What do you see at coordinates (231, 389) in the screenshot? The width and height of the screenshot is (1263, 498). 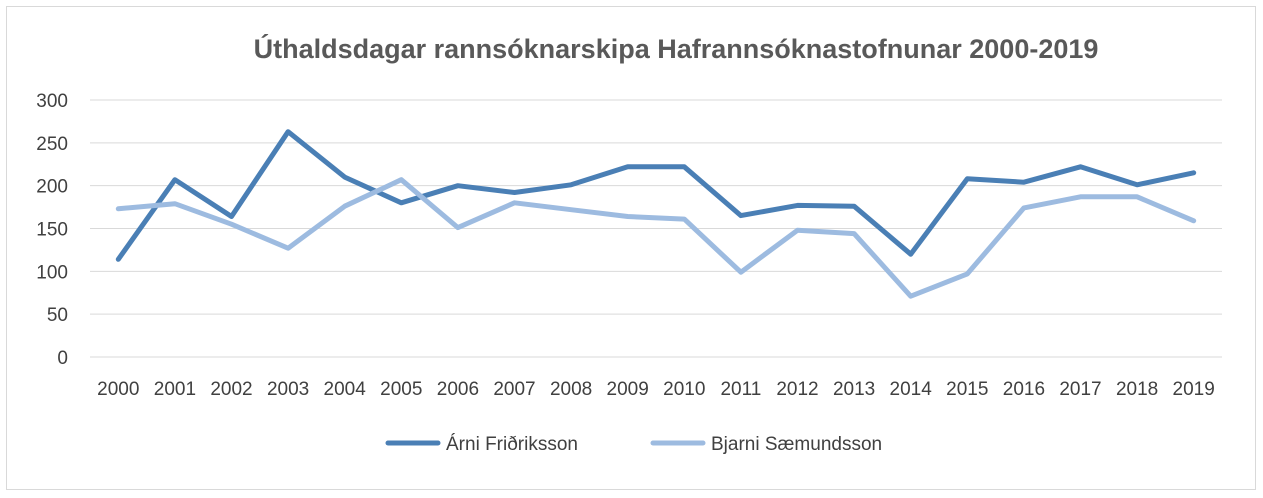 I see `x-tick-label: 2002` at bounding box center [231, 389].